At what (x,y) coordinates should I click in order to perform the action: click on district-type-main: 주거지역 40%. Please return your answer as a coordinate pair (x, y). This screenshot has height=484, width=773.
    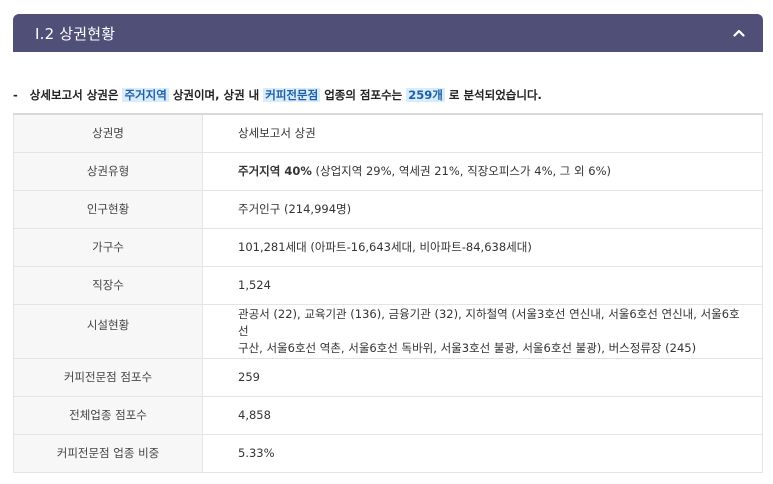
    Looking at the image, I should click on (275, 171).